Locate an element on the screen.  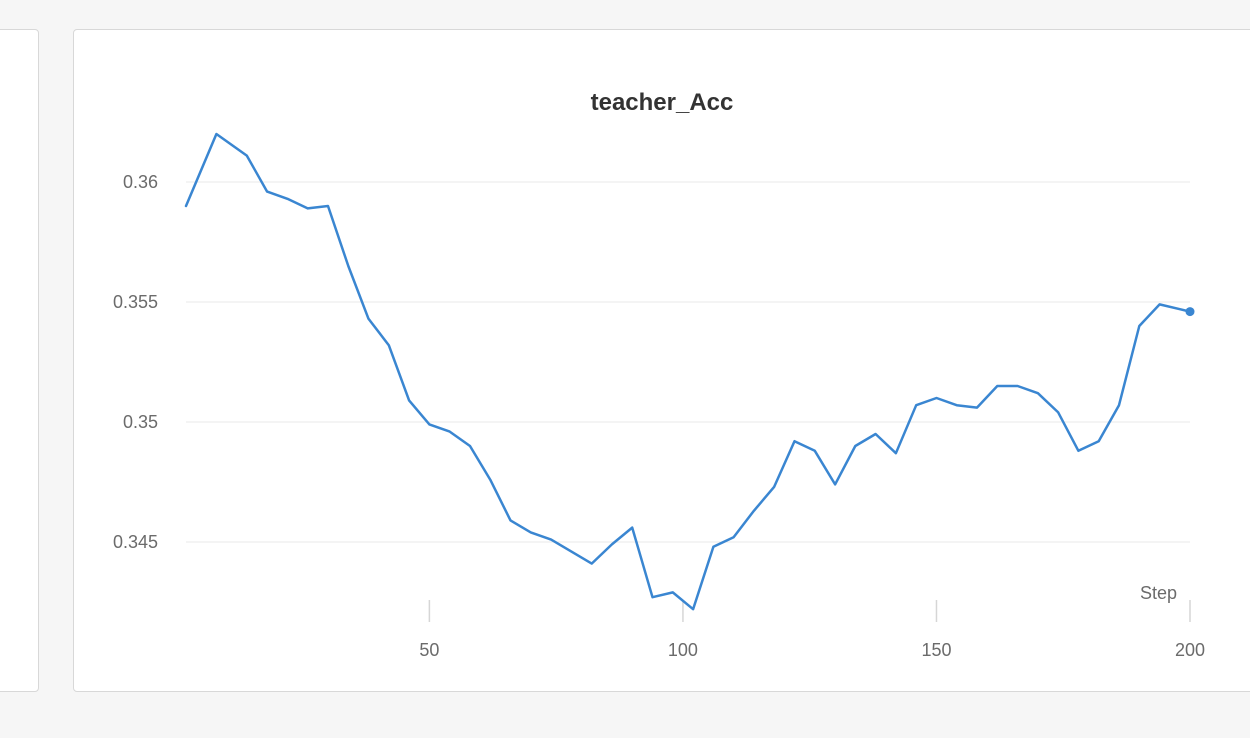
adjacent-chart-panel is located at coordinates (19, 360).